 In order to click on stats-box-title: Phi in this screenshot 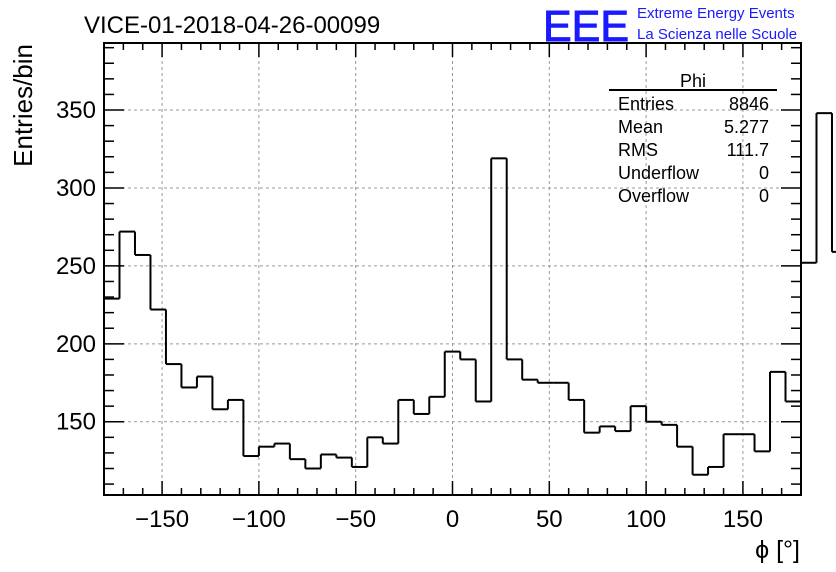, I will do `click(693, 81)`.